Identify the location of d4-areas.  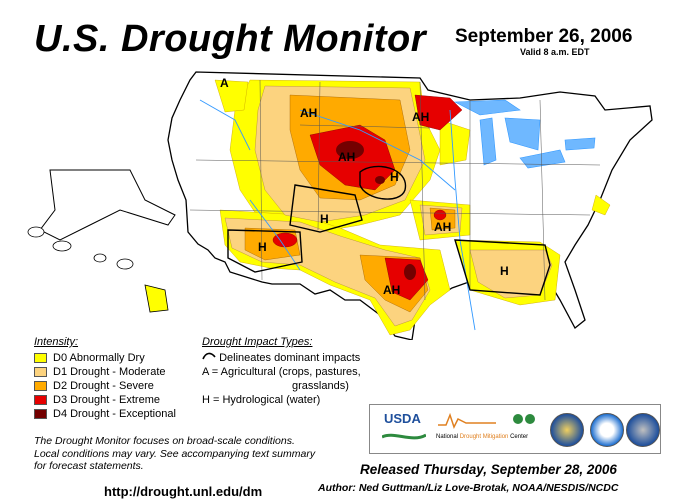
(376, 210).